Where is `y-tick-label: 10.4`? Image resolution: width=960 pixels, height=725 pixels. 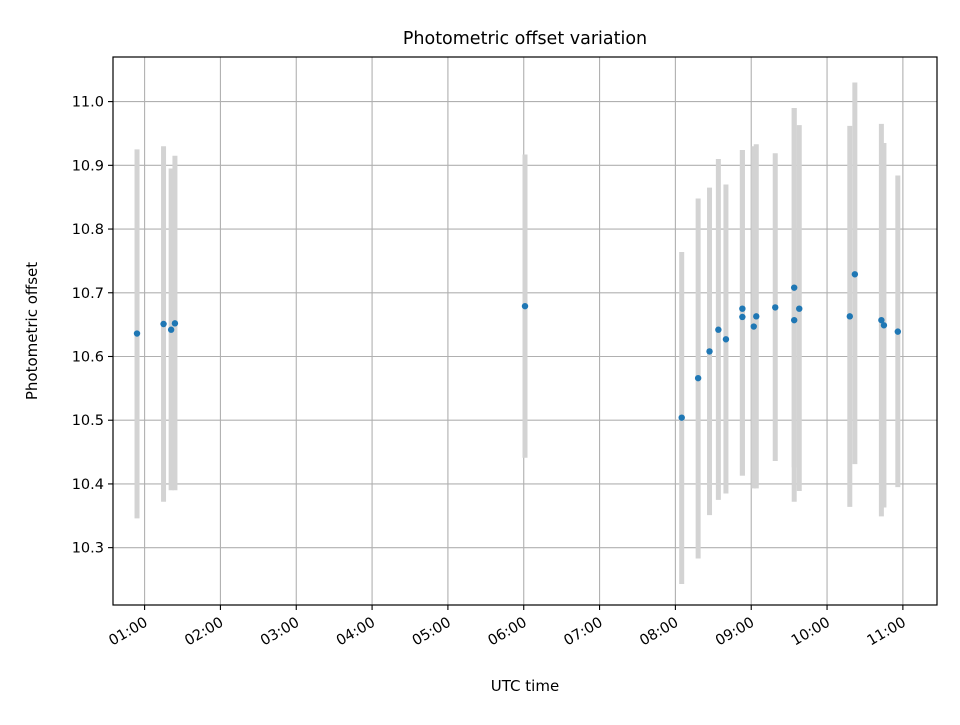 y-tick-label: 10.4 is located at coordinates (88, 485).